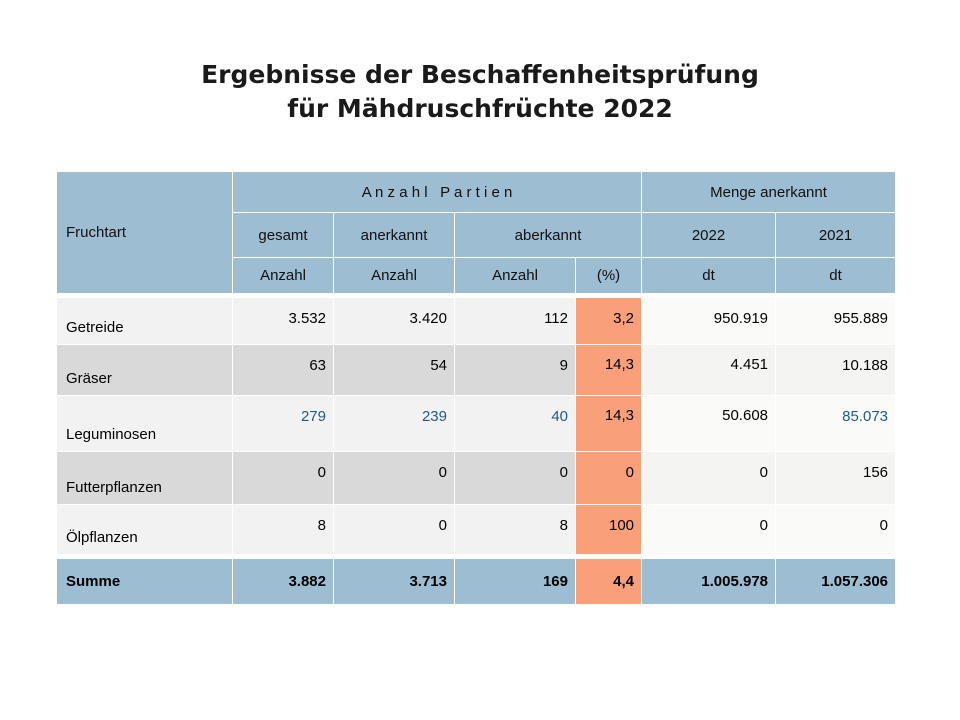 The image size is (960, 720). What do you see at coordinates (709, 424) in the screenshot?
I see `cell-menge-2022: 50.608` at bounding box center [709, 424].